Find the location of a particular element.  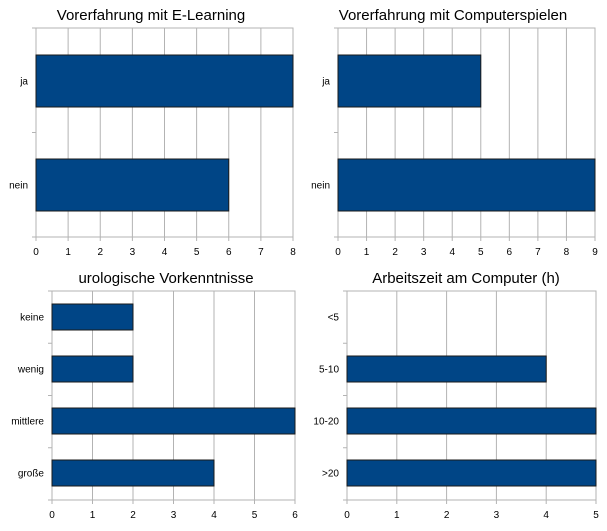

category-label: große is located at coordinates (31, 474).